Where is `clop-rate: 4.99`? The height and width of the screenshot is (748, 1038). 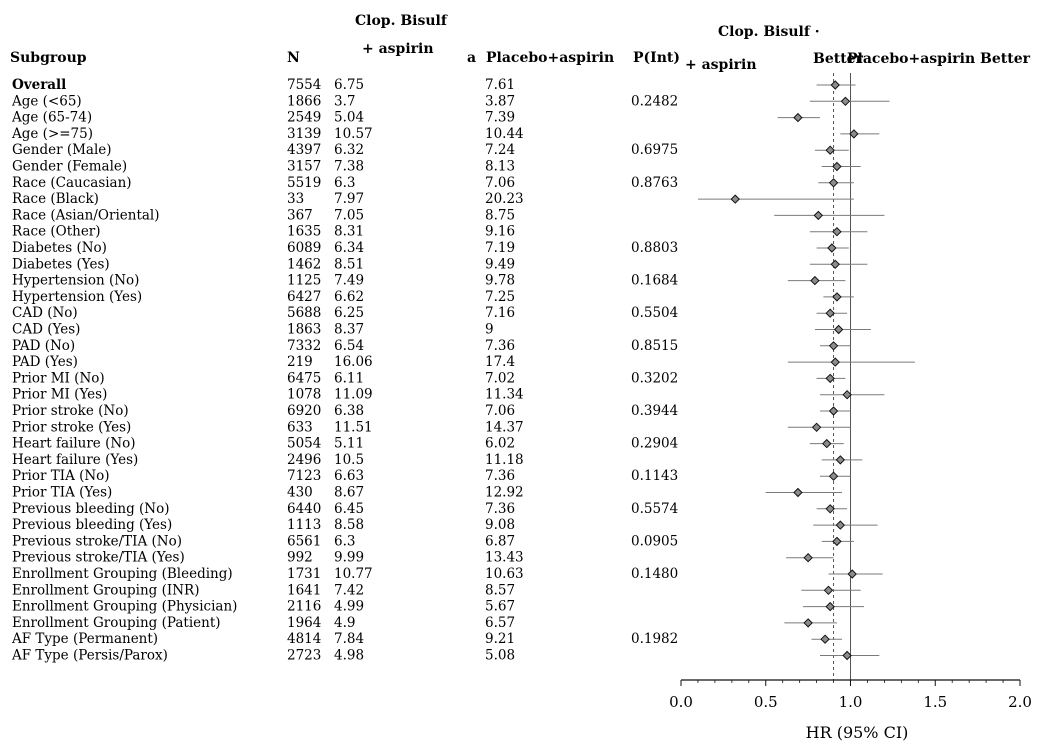 clop-rate: 4.99 is located at coordinates (349, 607).